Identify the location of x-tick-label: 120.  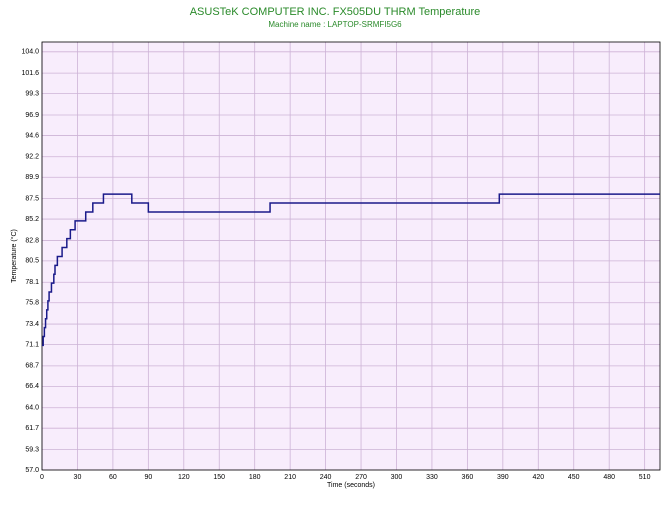
(184, 477).